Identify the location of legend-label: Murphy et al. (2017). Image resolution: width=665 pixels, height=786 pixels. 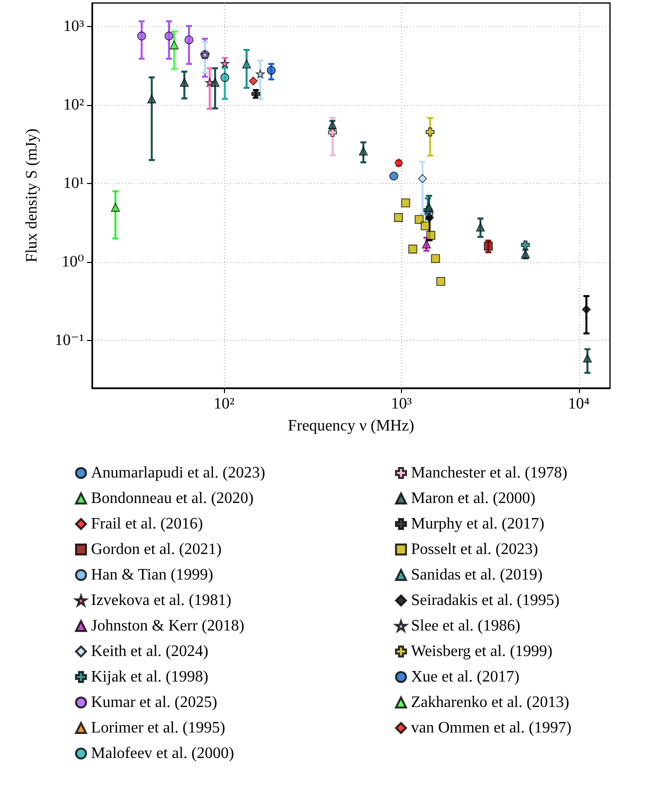
(477, 524).